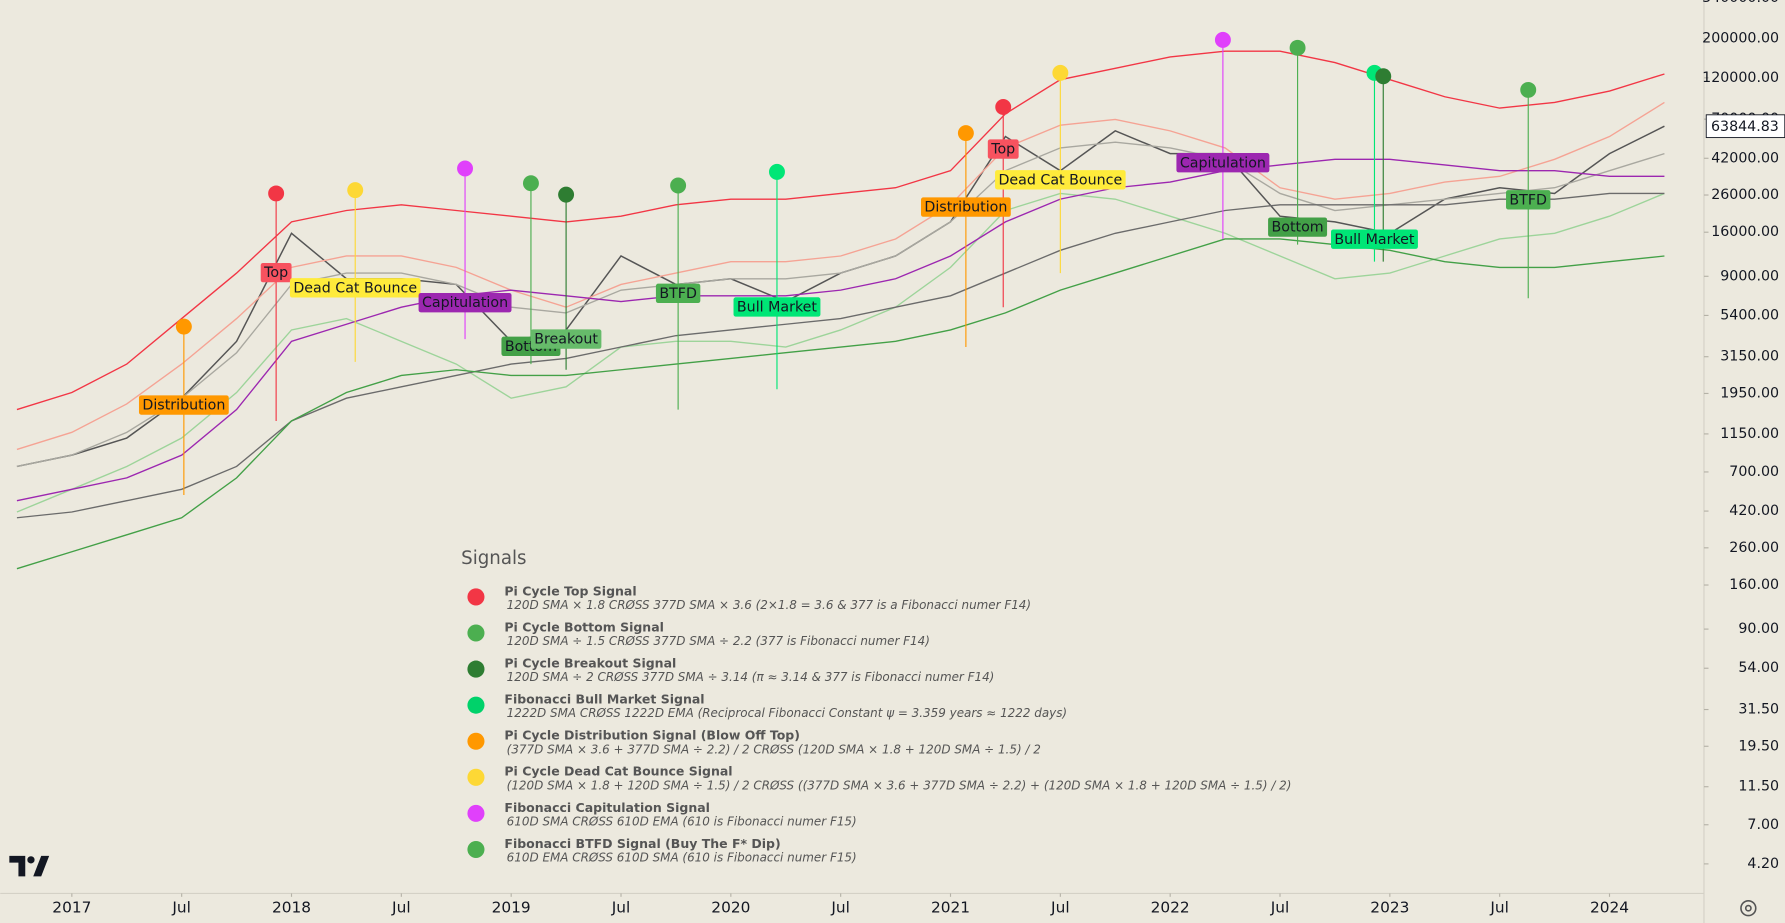 Image resolution: width=1785 pixels, height=923 pixels. I want to click on legend-name: Pi Cycle Breakout Signal, so click(590, 662).